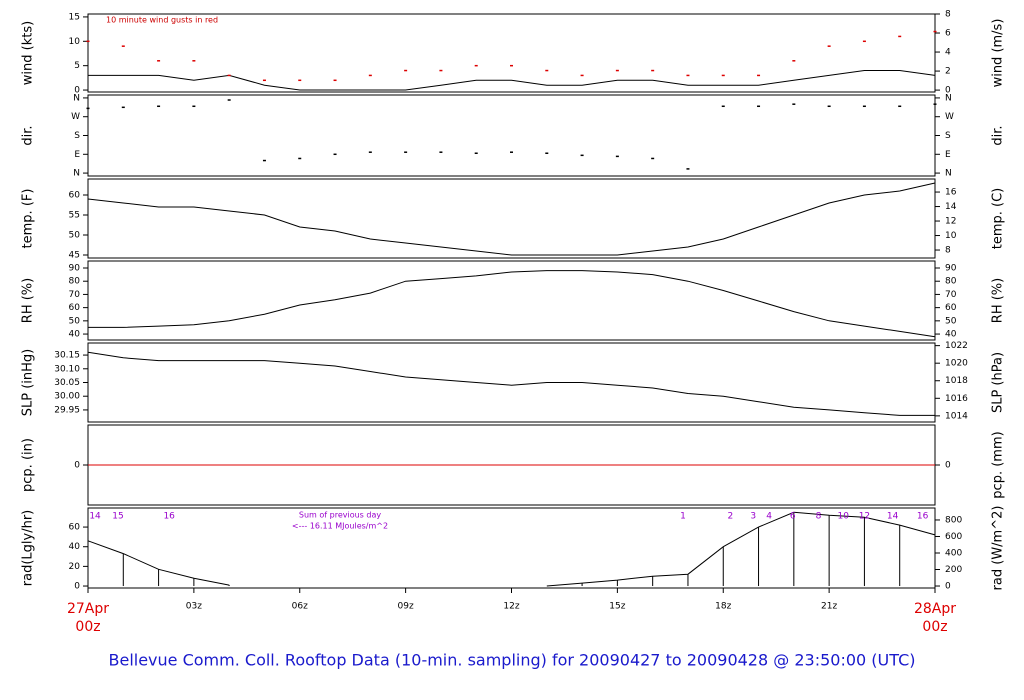  I want to click on y2-tick-label: 600, so click(953, 537).